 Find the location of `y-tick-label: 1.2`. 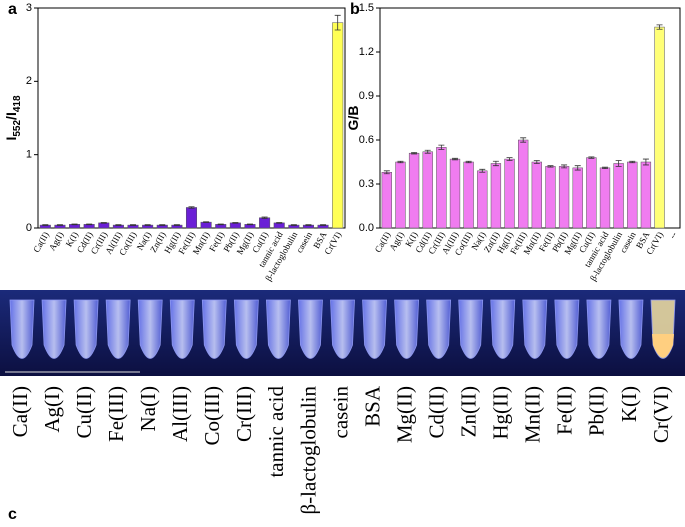

y-tick-label: 1.2 is located at coordinates (366, 52).